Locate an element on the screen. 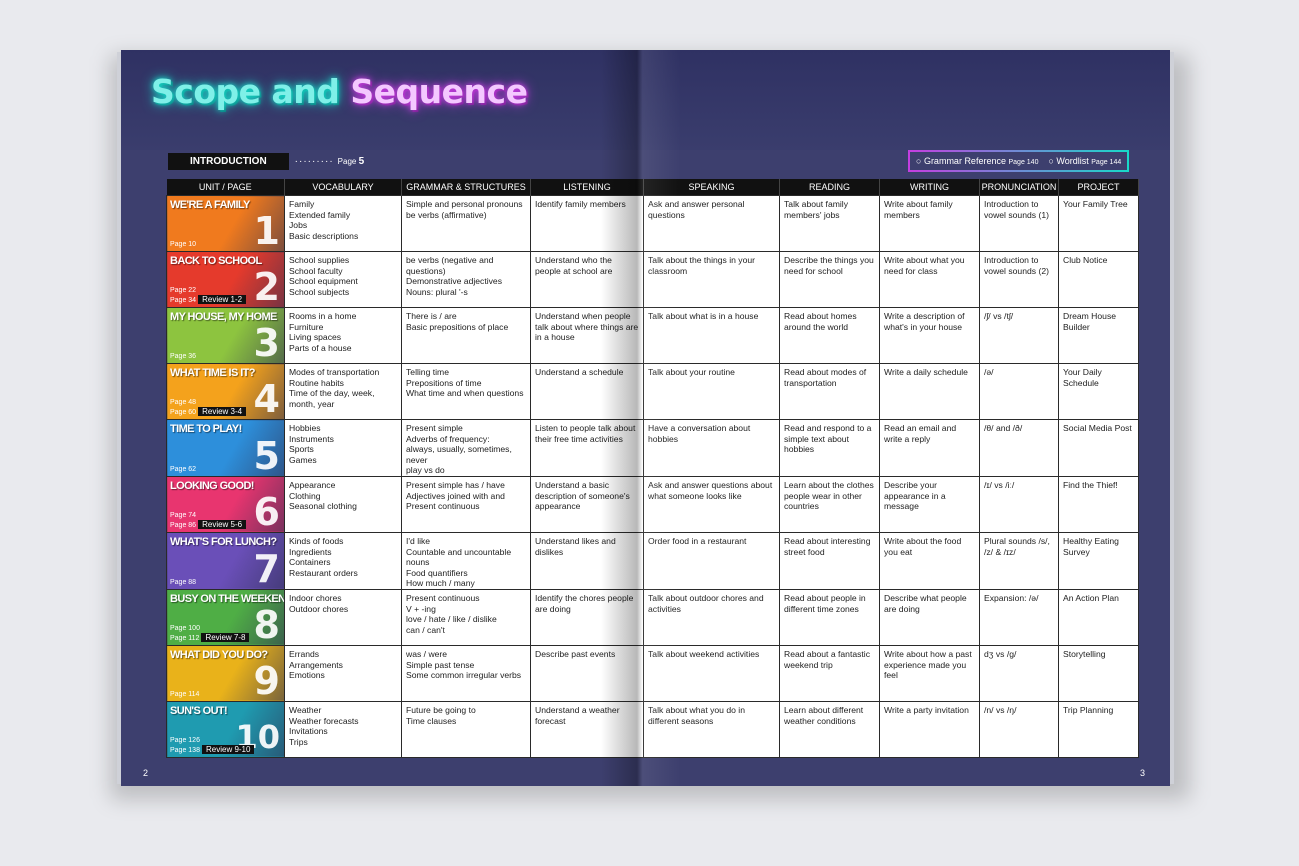 This screenshot has width=1299, height=866. reading-cell: Learn about different weather conditions is located at coordinates (829, 729).